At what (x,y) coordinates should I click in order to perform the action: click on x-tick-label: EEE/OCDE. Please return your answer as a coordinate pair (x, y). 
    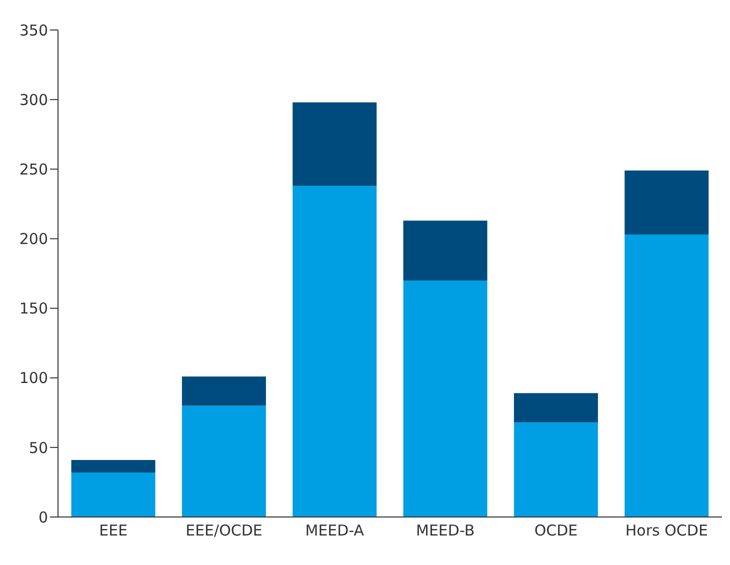
    Looking at the image, I should click on (224, 531).